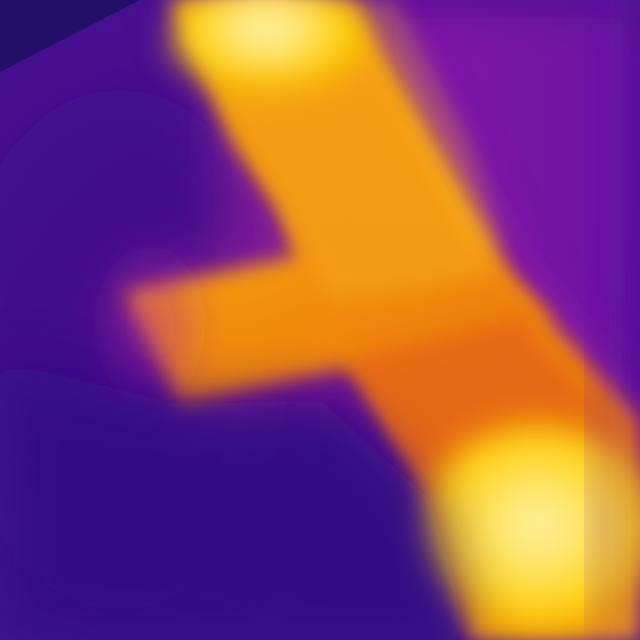 The height and width of the screenshot is (640, 640). Describe the element at coordinates (430, 125) in the screenshot. I see `beam-highlight` at that location.